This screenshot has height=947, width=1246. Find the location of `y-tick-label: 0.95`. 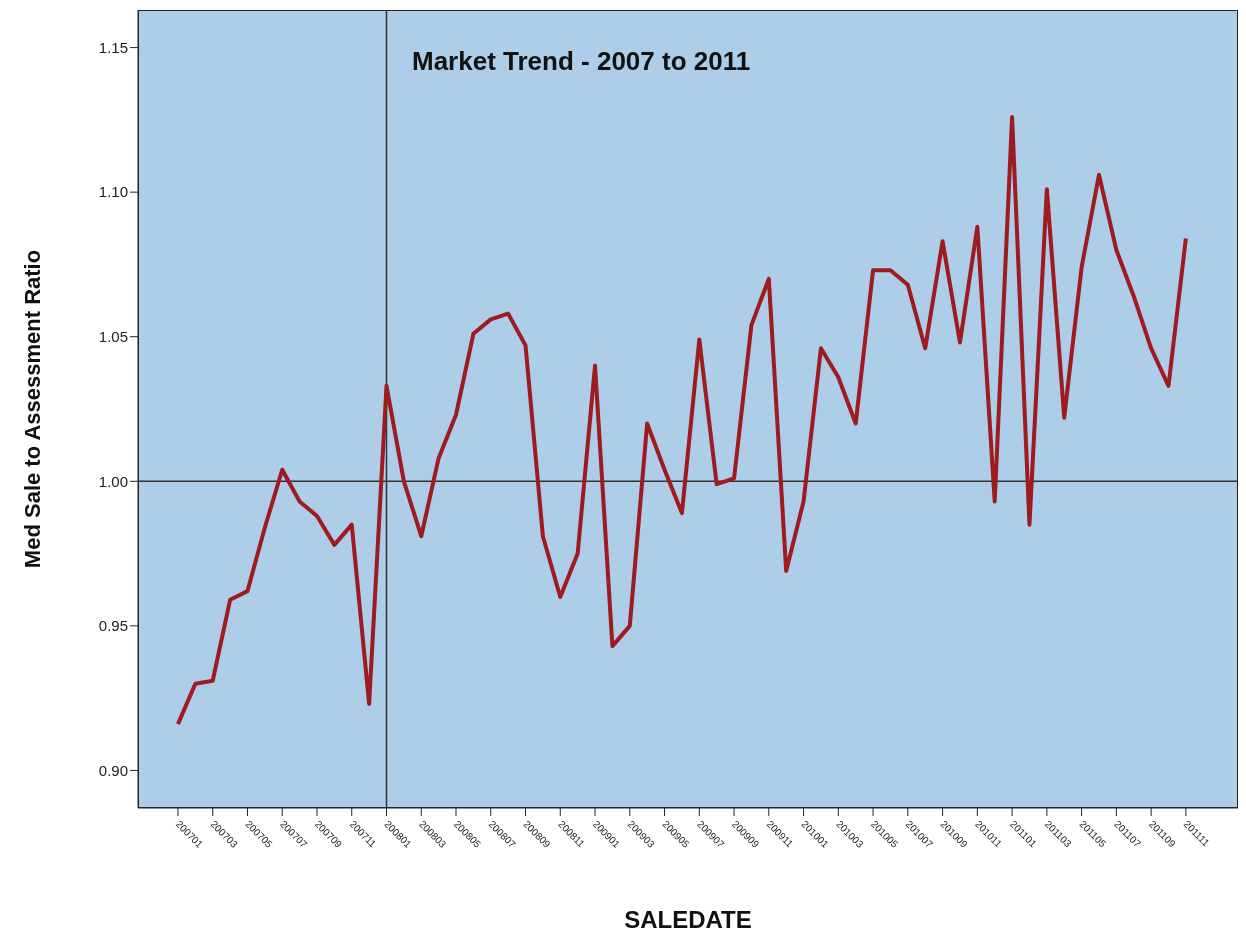

y-tick-label: 0.95 is located at coordinates (113, 626).